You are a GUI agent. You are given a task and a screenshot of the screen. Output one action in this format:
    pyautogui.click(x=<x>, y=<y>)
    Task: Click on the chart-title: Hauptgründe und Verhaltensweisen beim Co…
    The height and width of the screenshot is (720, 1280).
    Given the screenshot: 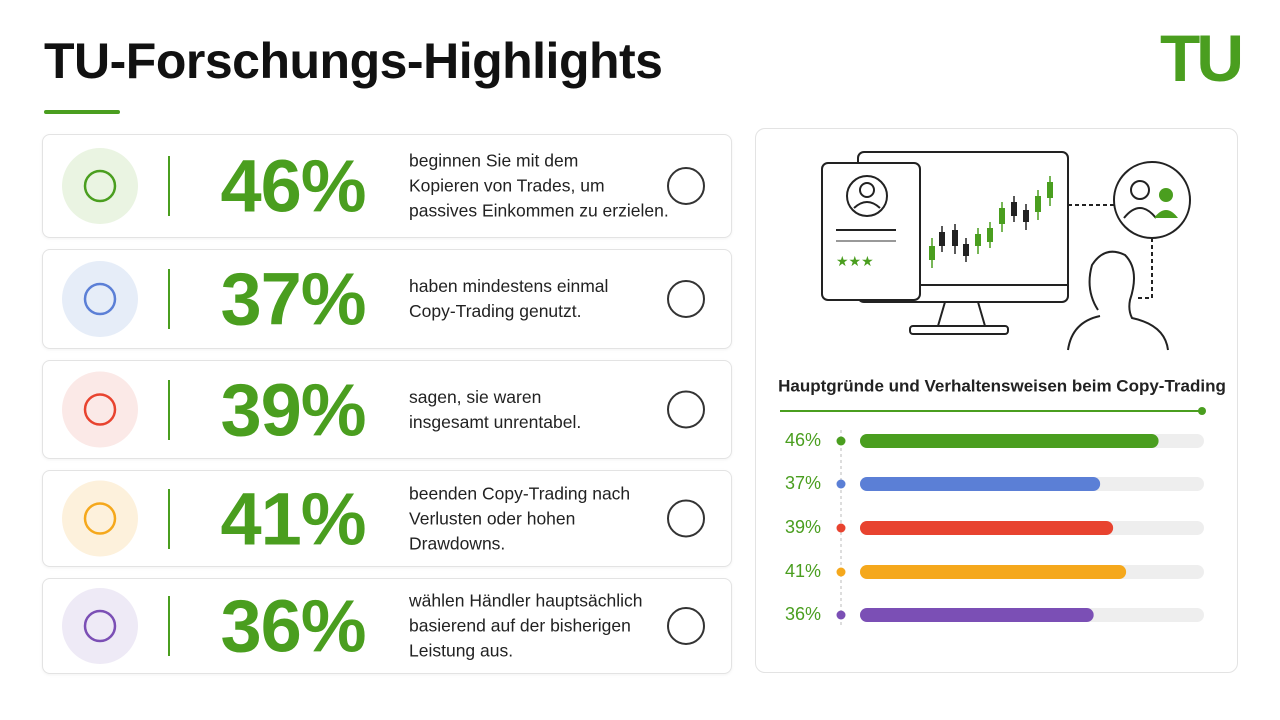 What is the action you would take?
    pyautogui.click(x=1002, y=385)
    